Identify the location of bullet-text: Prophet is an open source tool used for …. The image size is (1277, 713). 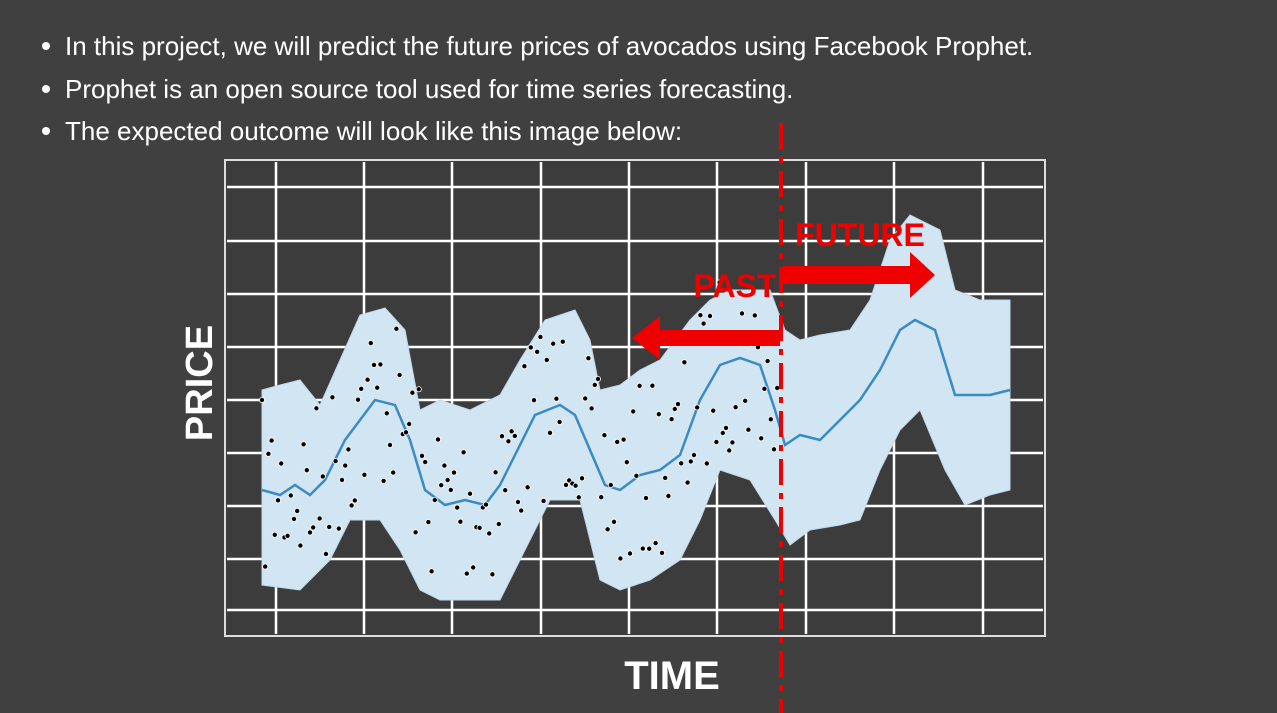
(429, 89).